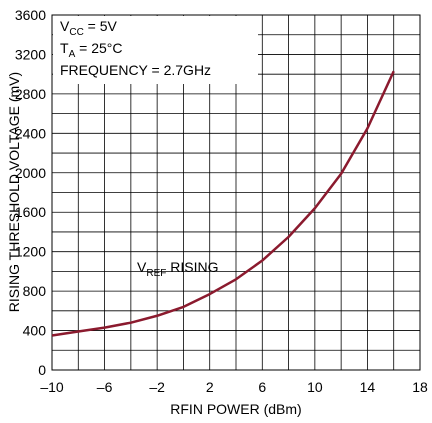 The image size is (432, 423). What do you see at coordinates (157, 387) in the screenshot?
I see `x-tick-label: –2` at bounding box center [157, 387].